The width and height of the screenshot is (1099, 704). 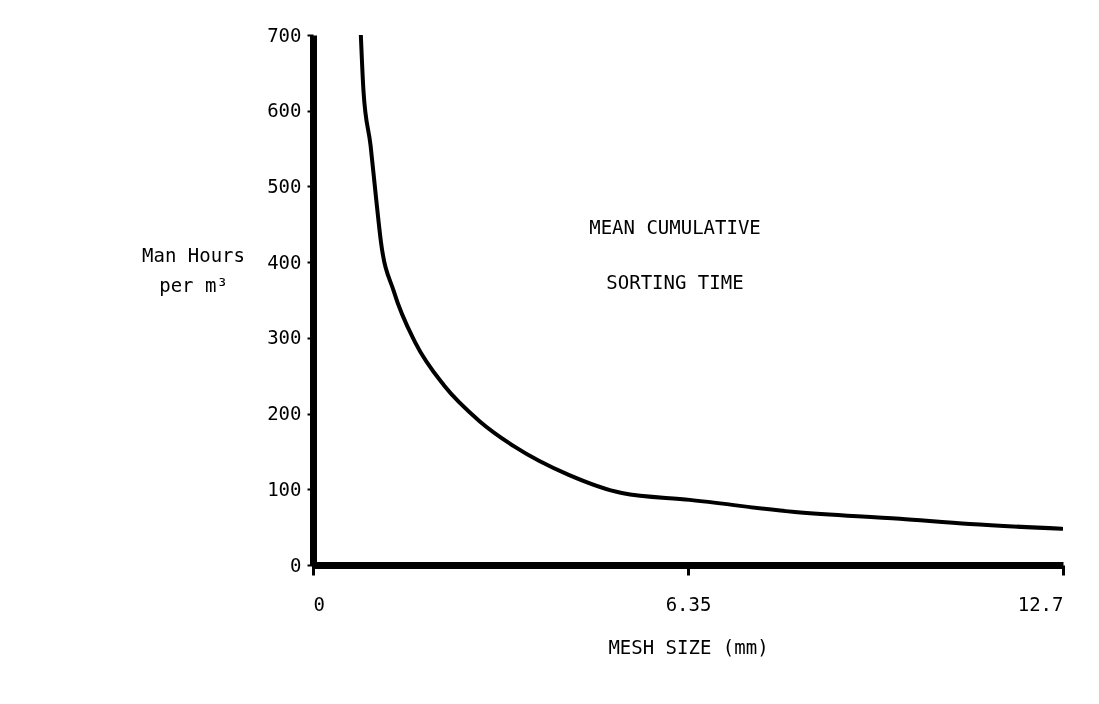 What do you see at coordinates (296, 564) in the screenshot?
I see `y-tick-label: 0` at bounding box center [296, 564].